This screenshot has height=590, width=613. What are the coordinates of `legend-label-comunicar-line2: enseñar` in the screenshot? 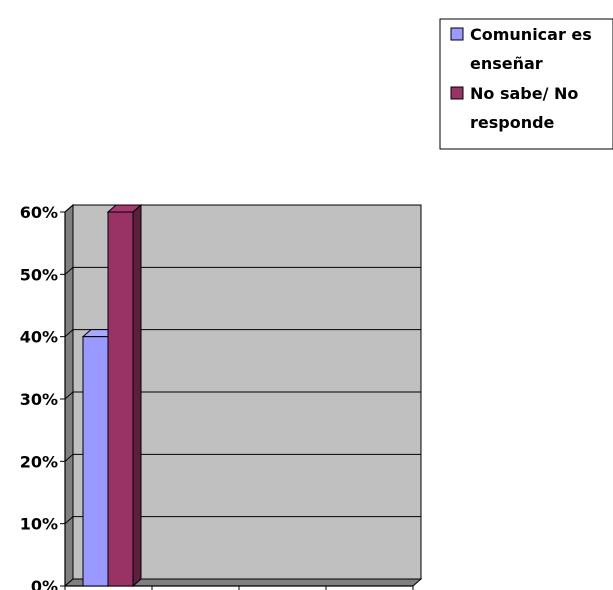 It's located at (506, 63).